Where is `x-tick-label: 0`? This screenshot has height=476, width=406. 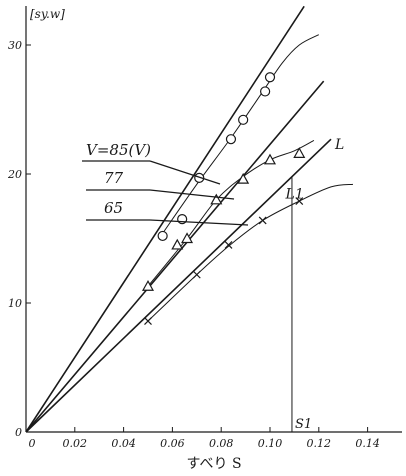 x-tick-label: 0 is located at coordinates (32, 443).